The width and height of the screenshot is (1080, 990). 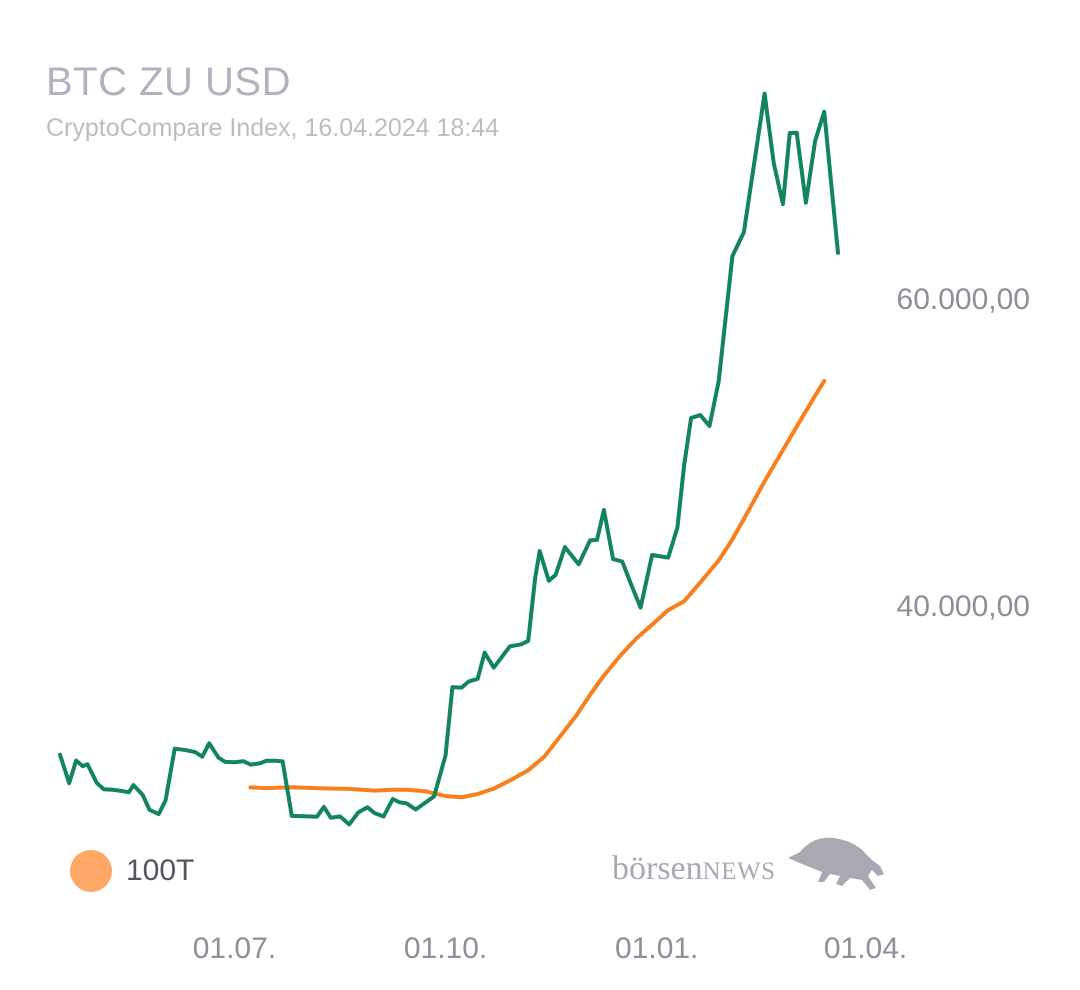 I want to click on y-tick-label: 60.000,00, so click(x=963, y=299).